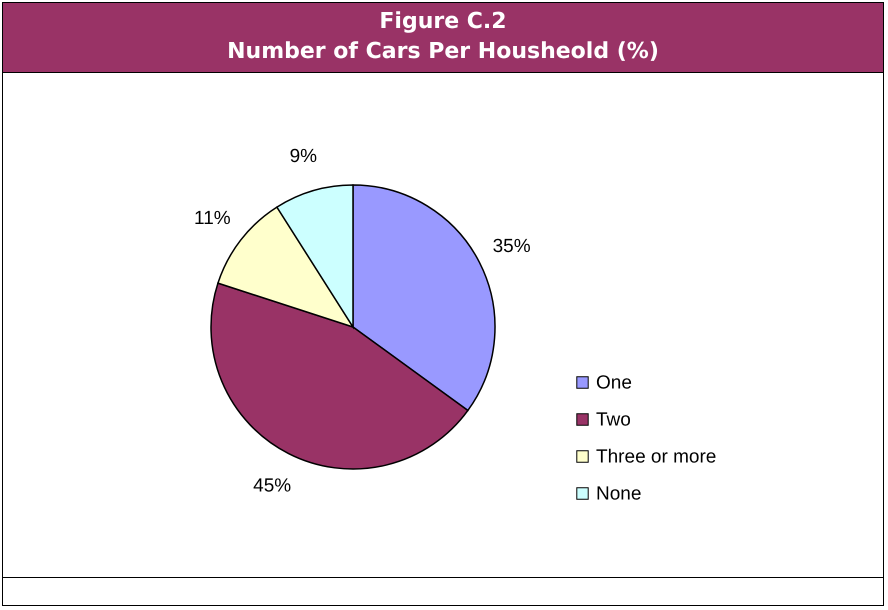 The height and width of the screenshot is (610, 888). What do you see at coordinates (272, 486) in the screenshot?
I see `data-label: 45%` at bounding box center [272, 486].